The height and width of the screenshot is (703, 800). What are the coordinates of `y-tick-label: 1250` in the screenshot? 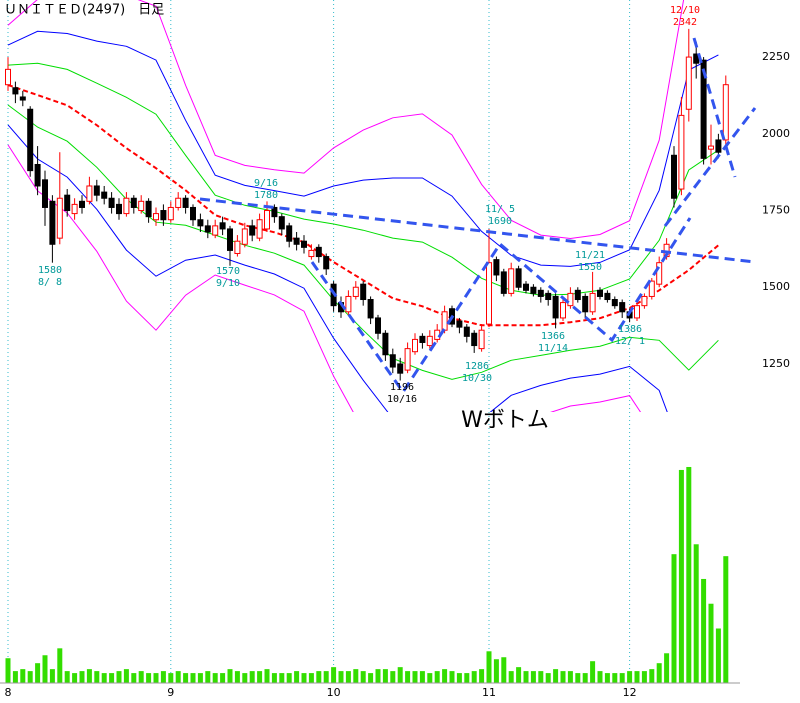 It's located at (776, 363).